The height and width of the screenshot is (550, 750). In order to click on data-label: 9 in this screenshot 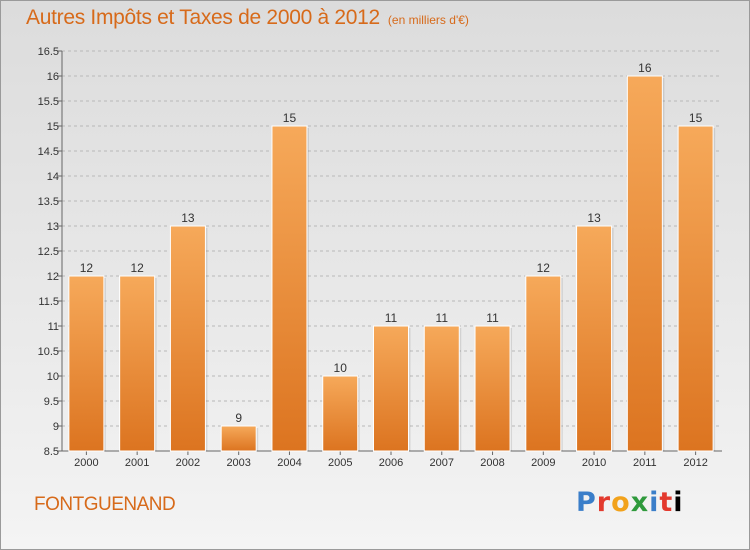, I will do `click(238, 418)`.